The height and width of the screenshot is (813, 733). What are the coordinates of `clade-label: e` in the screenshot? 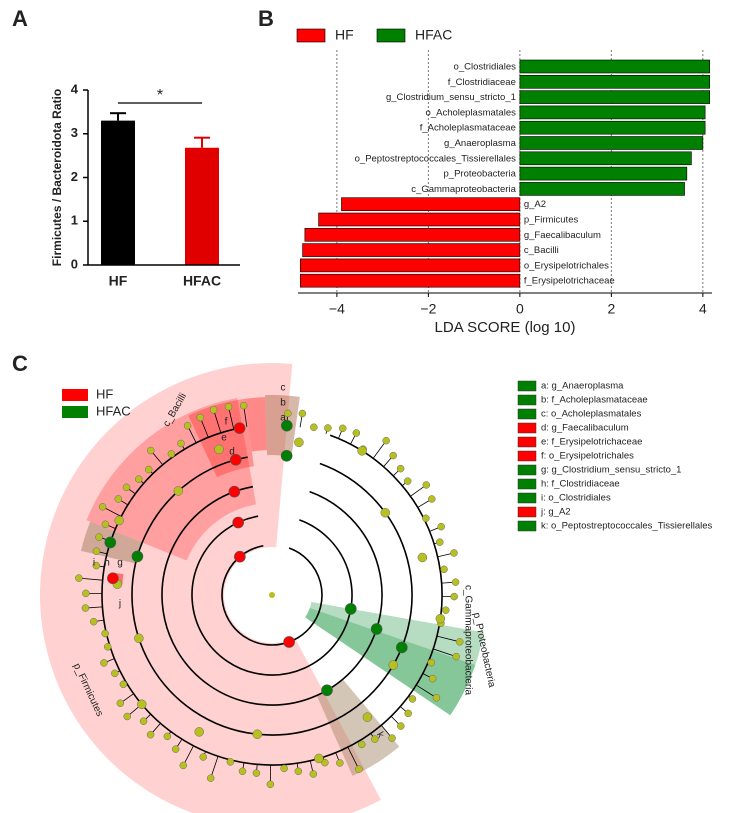 It's located at (224, 438).